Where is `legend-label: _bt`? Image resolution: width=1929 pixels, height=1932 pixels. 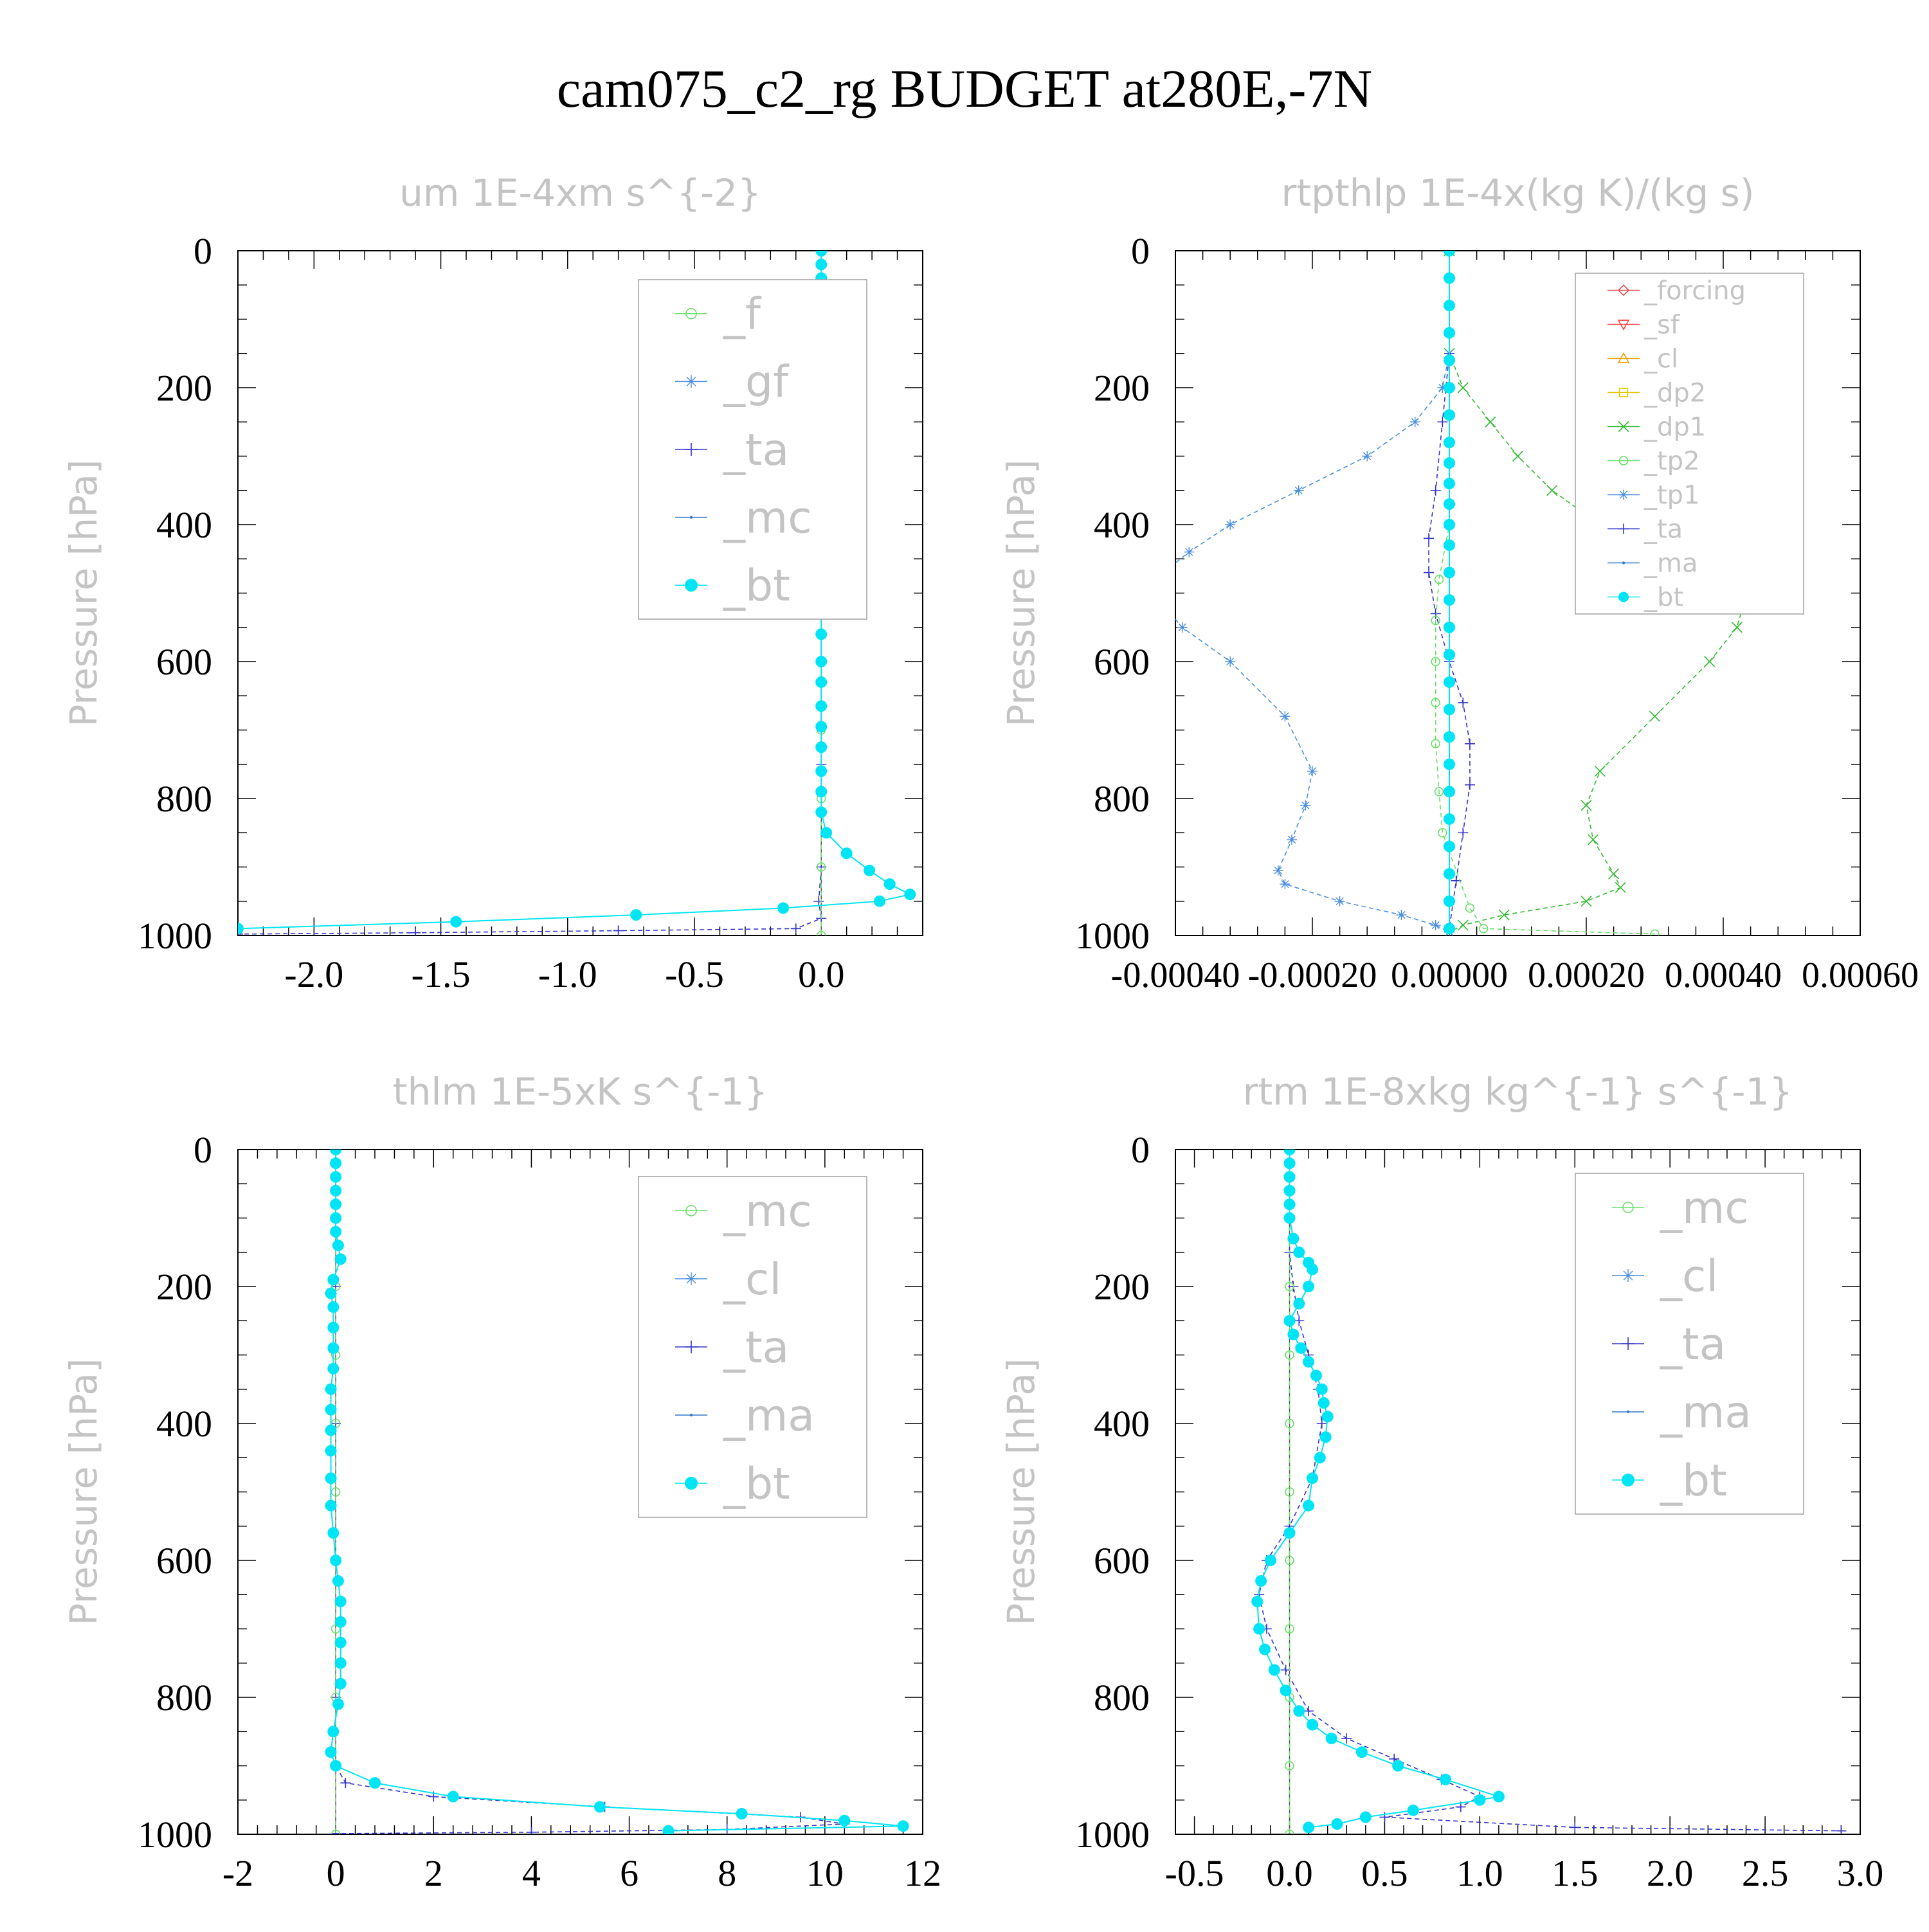 legend-label: _bt is located at coordinates (1694, 1481).